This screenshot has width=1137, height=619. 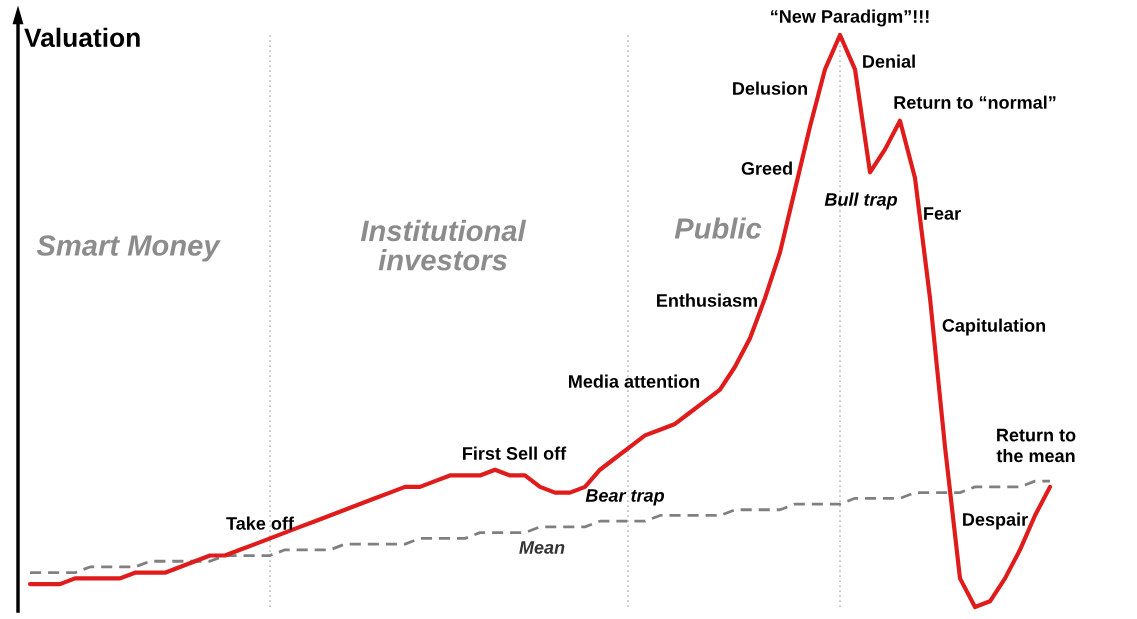 What do you see at coordinates (850, 18) in the screenshot?
I see `text: “New Paradigm”!!!` at bounding box center [850, 18].